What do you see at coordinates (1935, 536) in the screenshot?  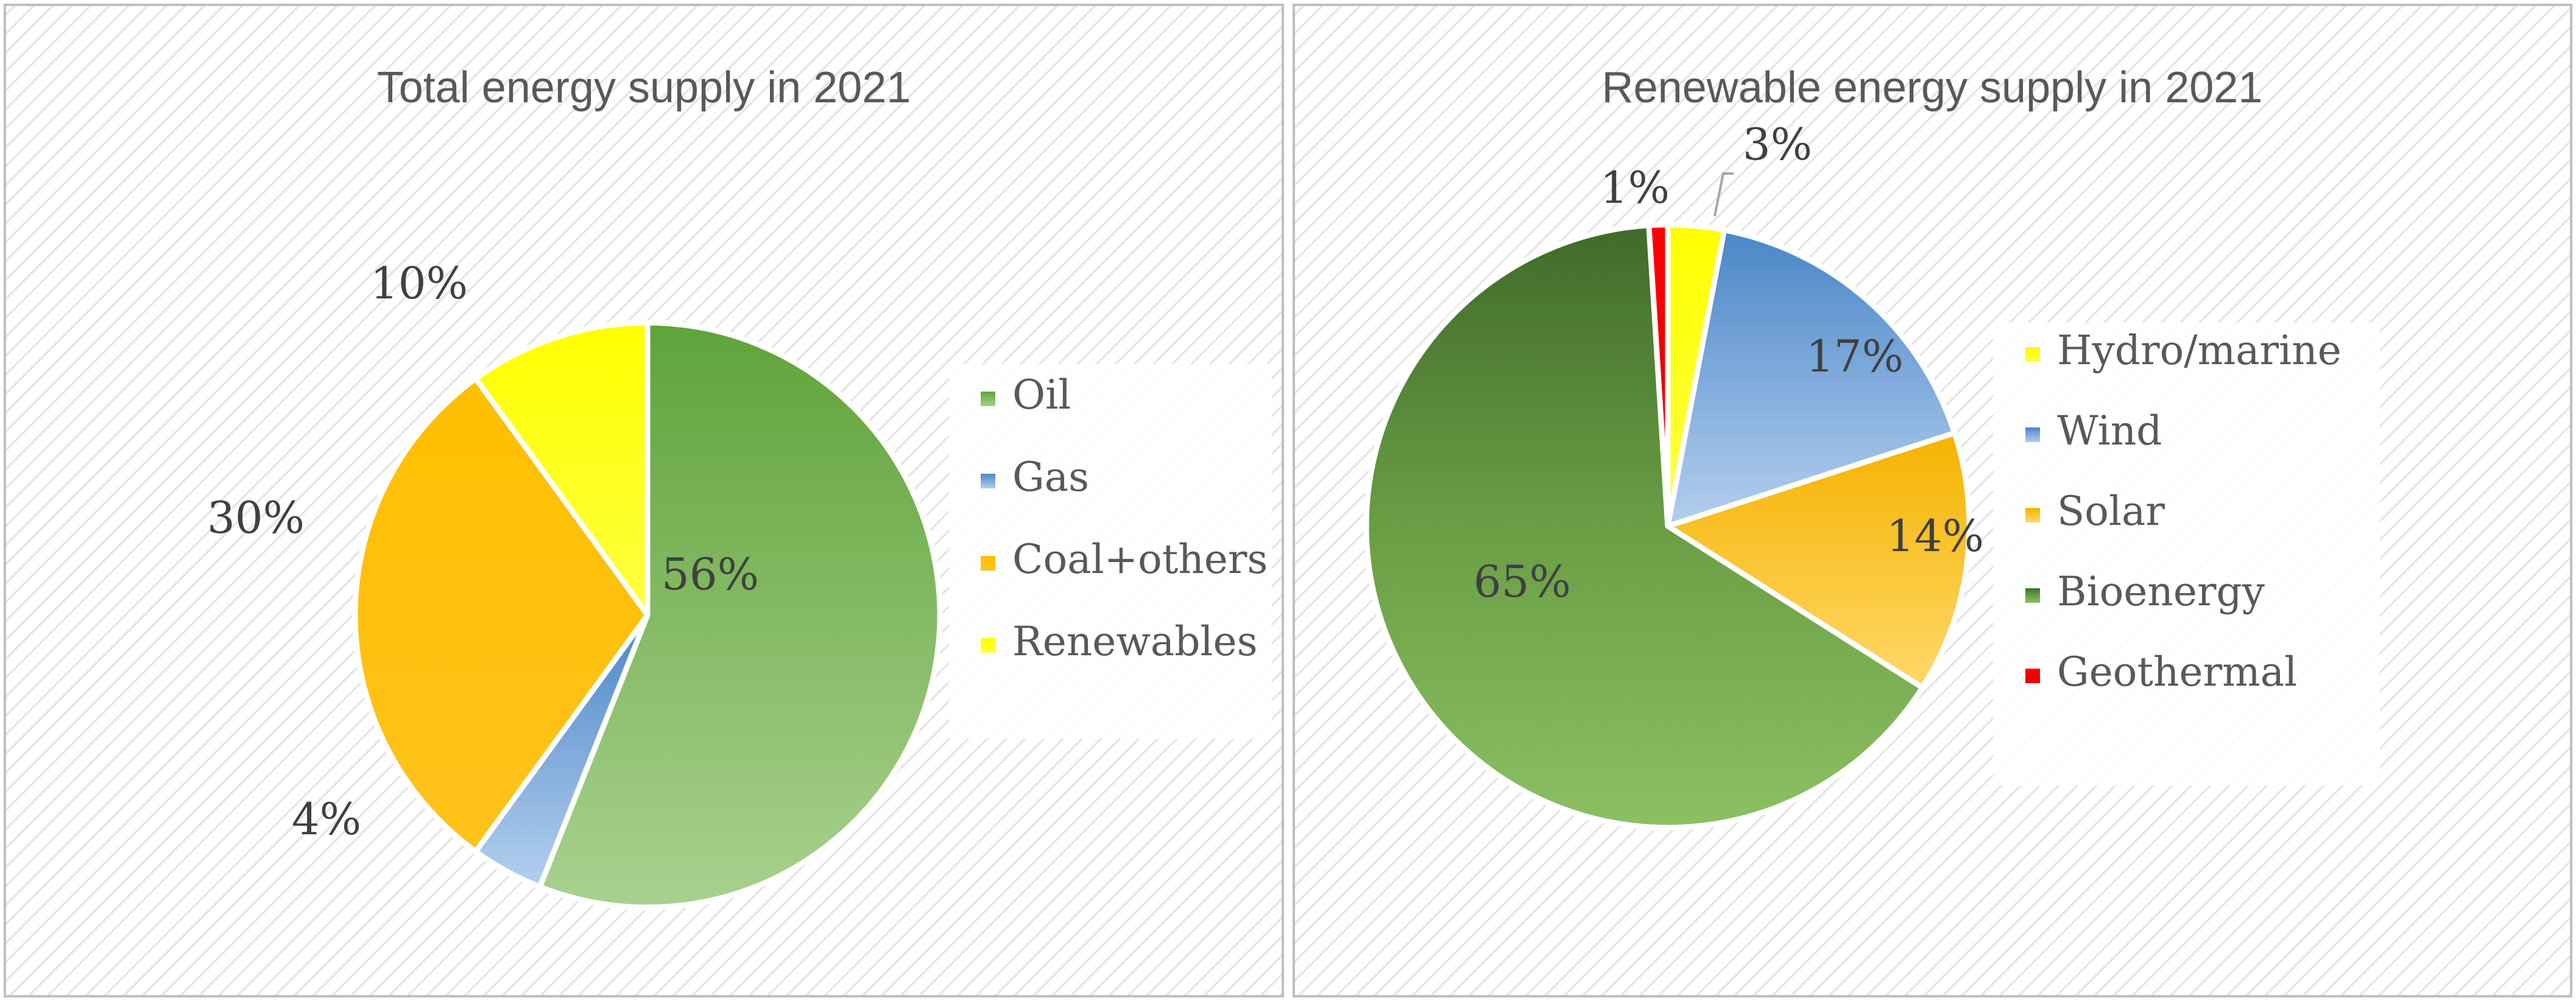 I see `data-label-solar: 14%` at bounding box center [1935, 536].